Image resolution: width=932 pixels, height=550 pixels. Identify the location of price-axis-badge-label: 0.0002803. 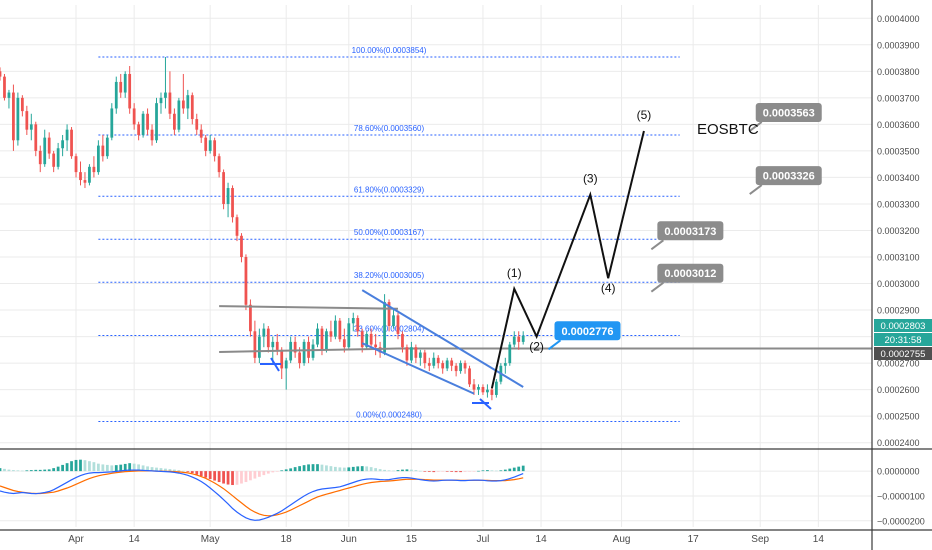
(903, 326).